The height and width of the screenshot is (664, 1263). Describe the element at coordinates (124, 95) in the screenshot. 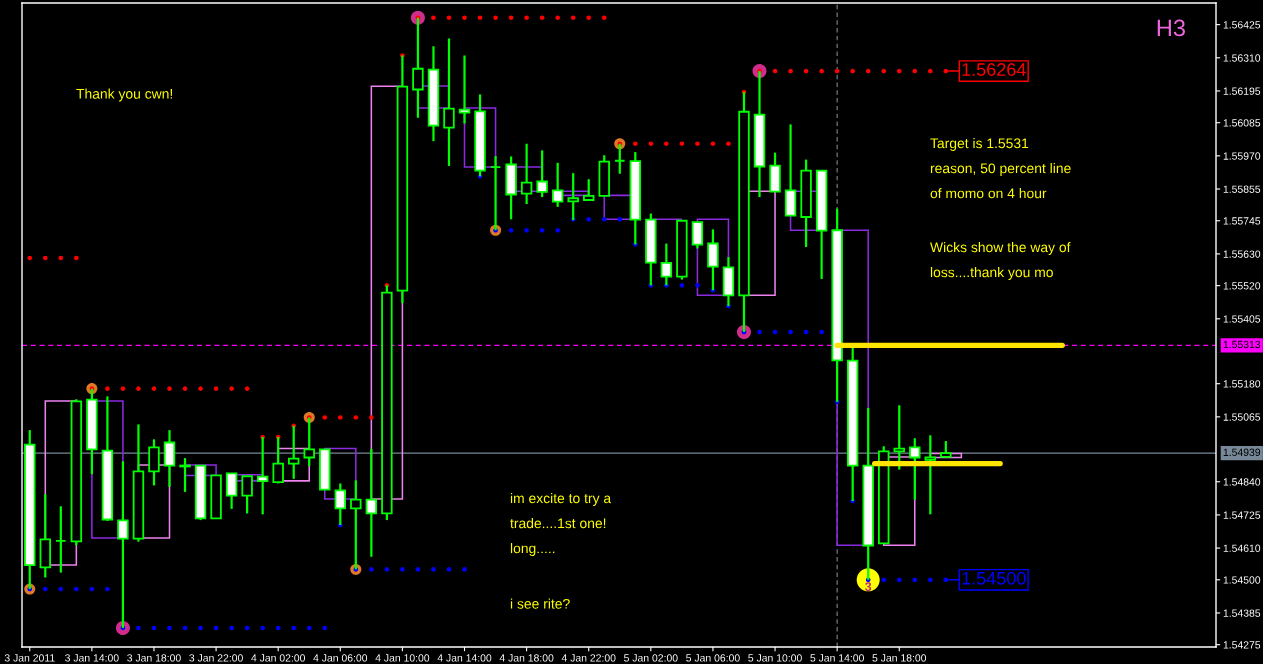

I see `annotation: Thank you cwn!` at that location.